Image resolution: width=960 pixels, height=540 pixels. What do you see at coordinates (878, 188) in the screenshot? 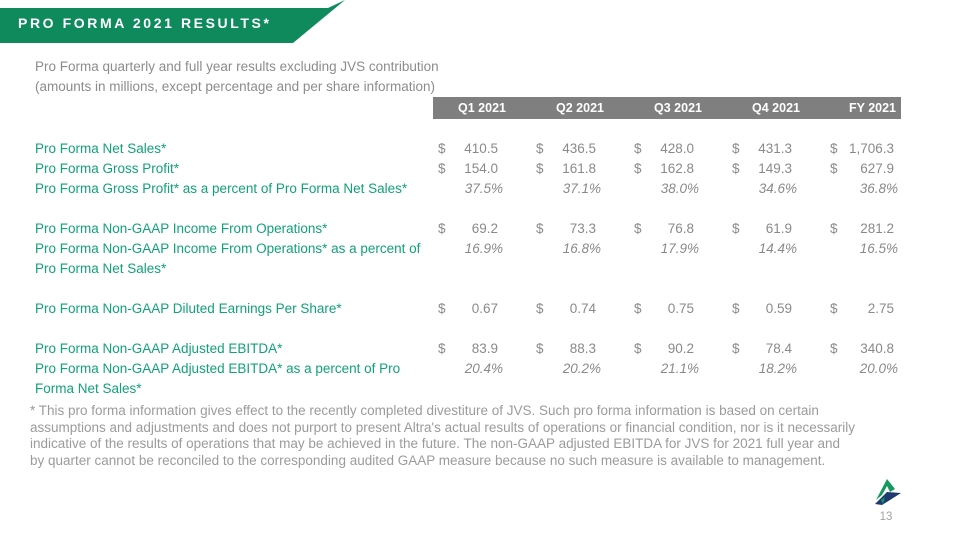
I see `percent-value: 36.8%` at bounding box center [878, 188].